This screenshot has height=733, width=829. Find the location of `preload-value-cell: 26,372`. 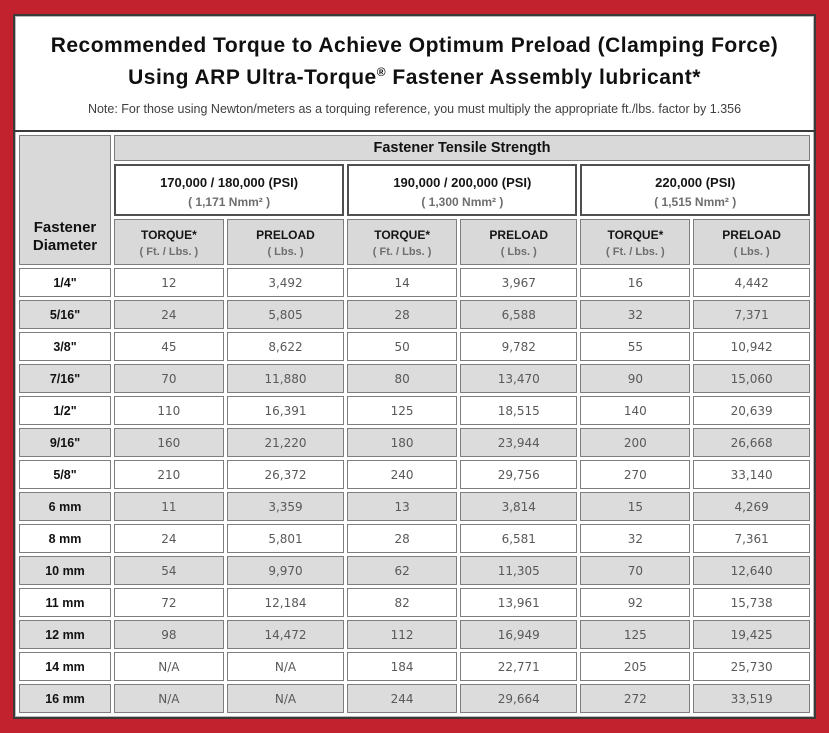

preload-value-cell: 26,372 is located at coordinates (285, 474).